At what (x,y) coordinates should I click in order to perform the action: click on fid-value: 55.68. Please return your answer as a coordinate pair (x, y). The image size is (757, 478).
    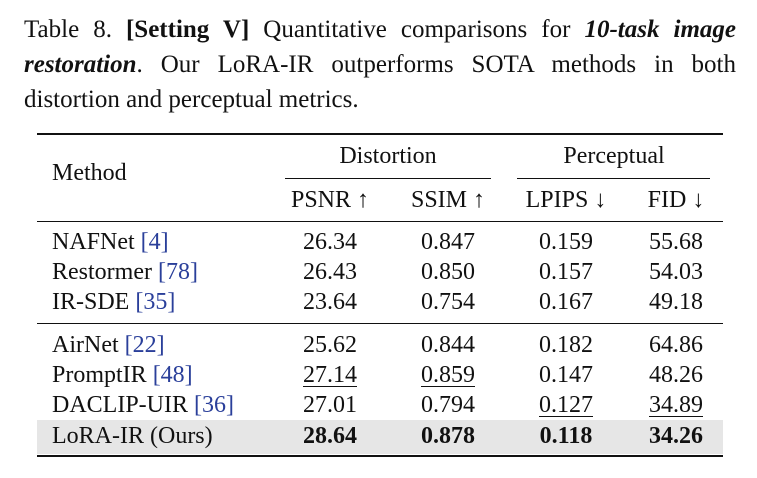
    Looking at the image, I should click on (676, 242).